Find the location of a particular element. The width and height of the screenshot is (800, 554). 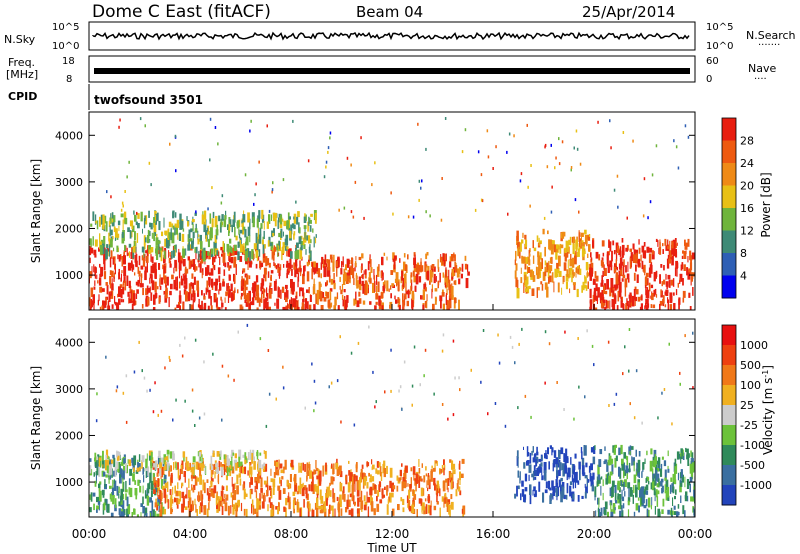

y-tick-label: 4000 is located at coordinates (69, 135).